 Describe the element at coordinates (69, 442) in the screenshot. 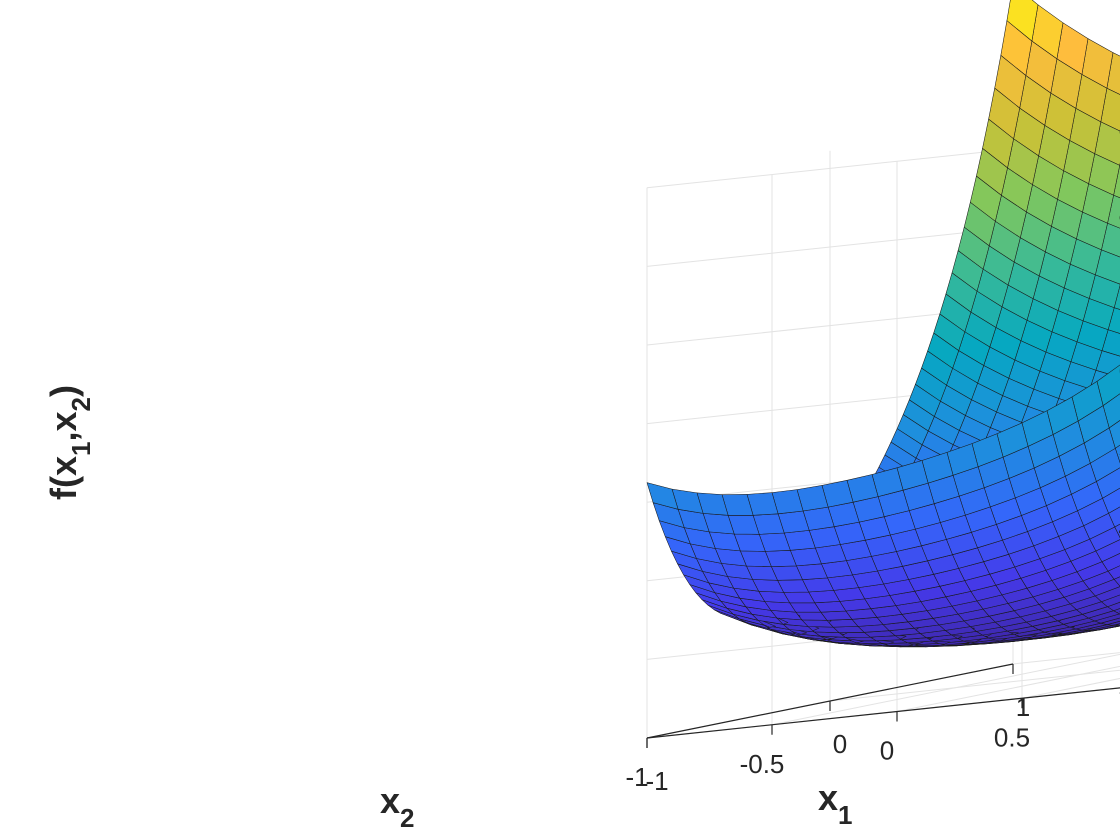

I see `z-axis-label: f(x1,x2)` at that location.